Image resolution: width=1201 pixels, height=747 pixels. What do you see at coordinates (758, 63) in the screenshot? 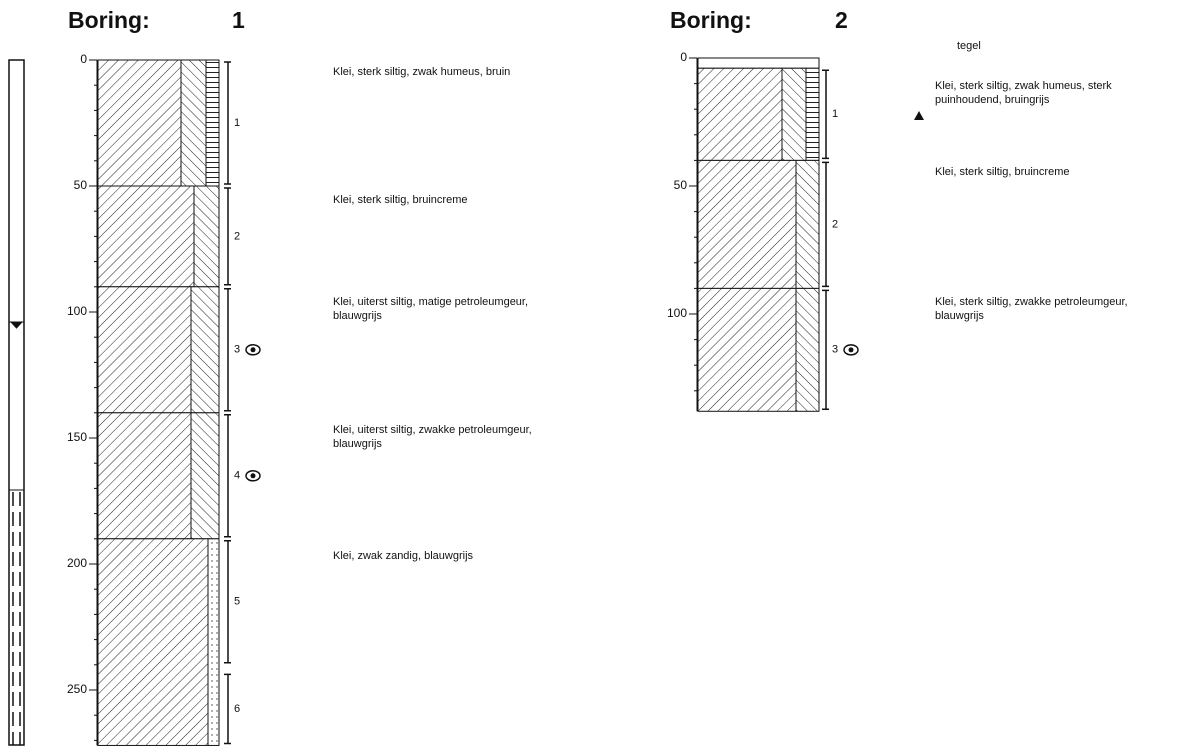
I see `layer-tile` at bounding box center [758, 63].